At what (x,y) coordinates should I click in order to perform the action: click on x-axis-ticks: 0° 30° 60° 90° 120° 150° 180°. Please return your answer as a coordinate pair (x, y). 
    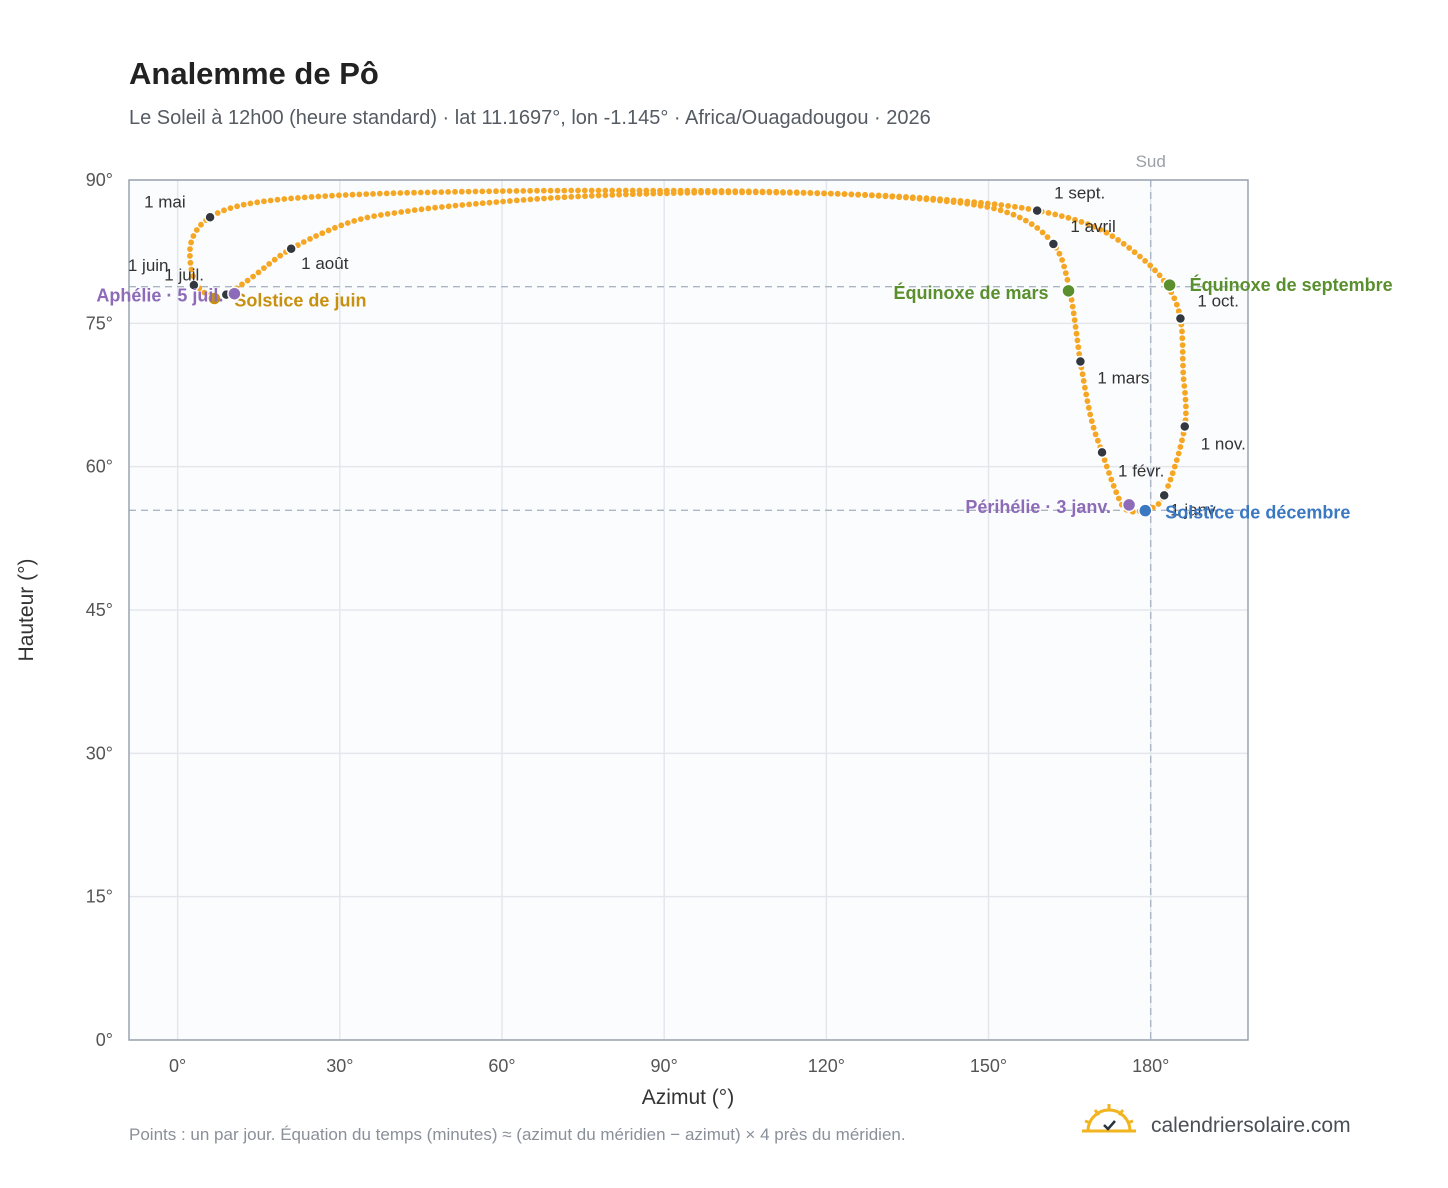
    Looking at the image, I should click on (669, 1066).